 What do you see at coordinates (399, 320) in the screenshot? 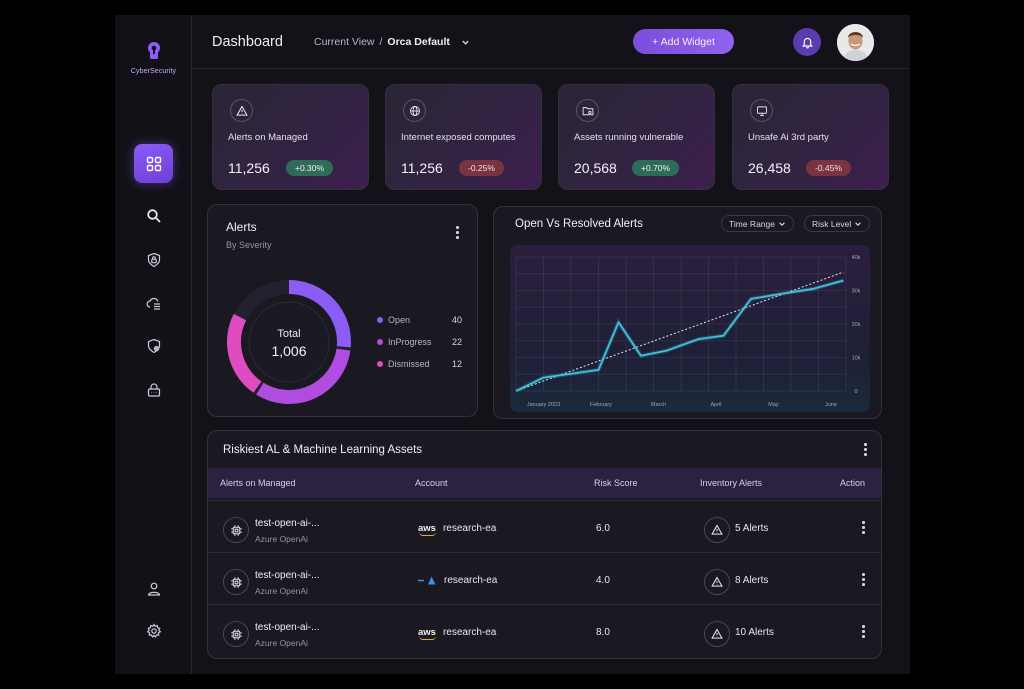
I see `legend-label: Open` at bounding box center [399, 320].